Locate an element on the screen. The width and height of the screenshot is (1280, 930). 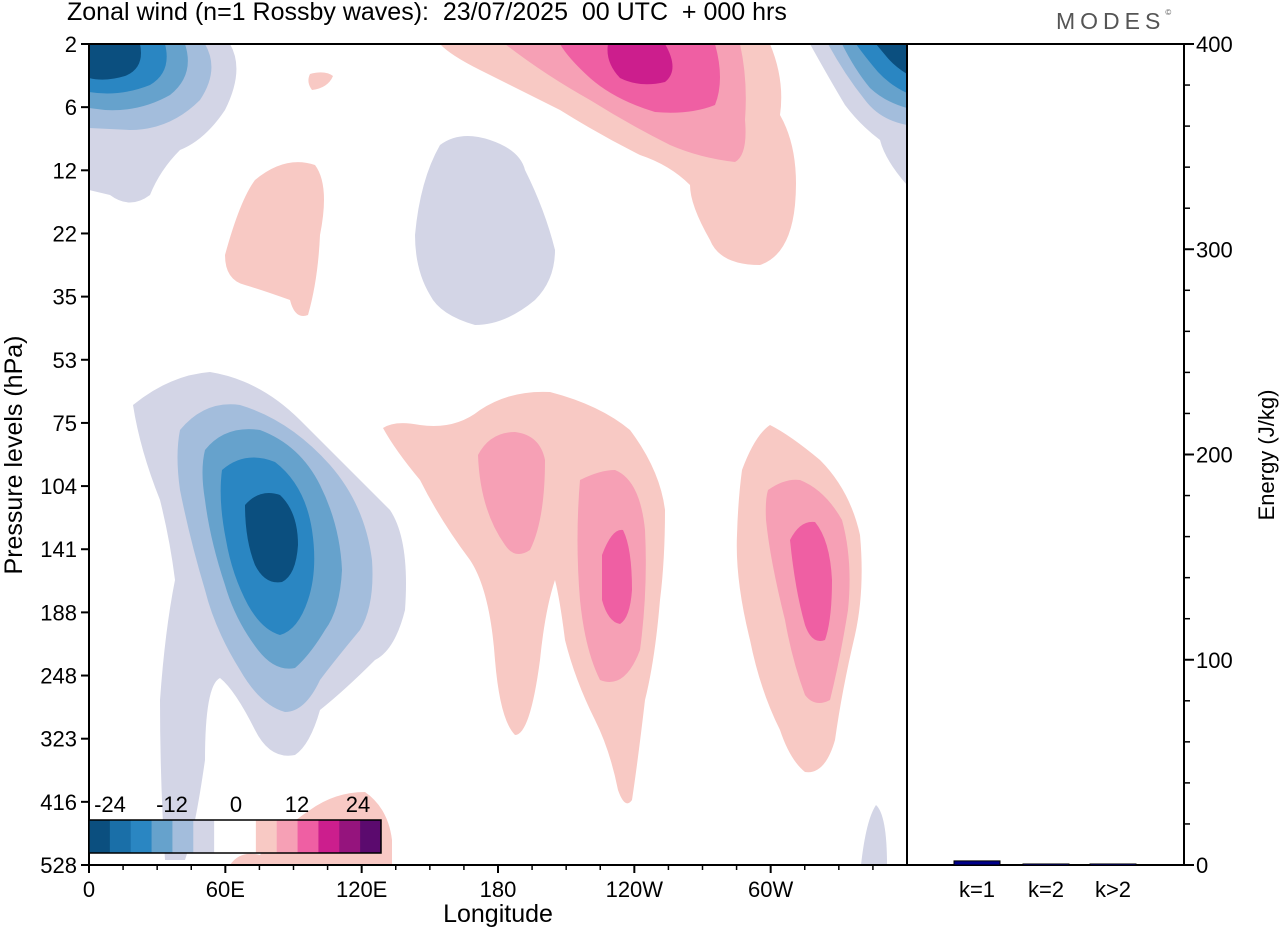
bar-category-label: k=2 is located at coordinates (1046, 889).